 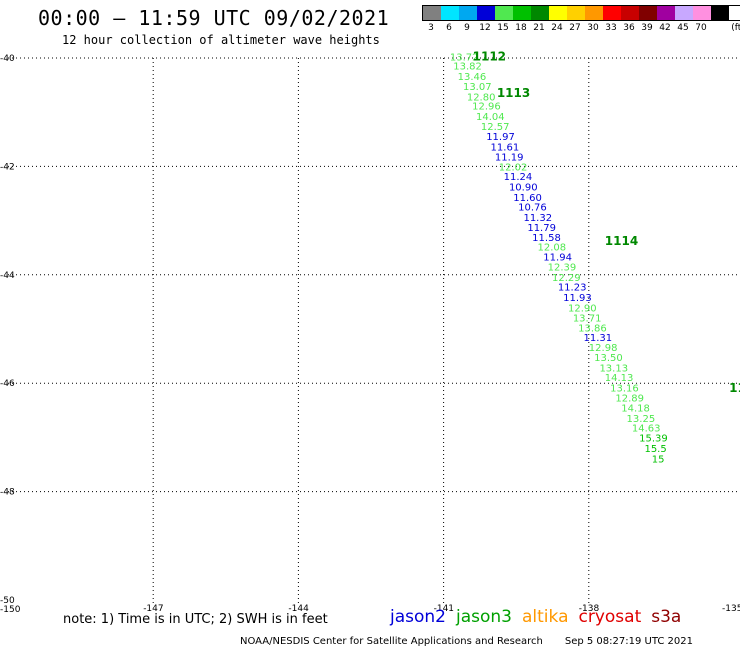 I want to click on wave-height-value: 10.76, so click(x=532, y=208).